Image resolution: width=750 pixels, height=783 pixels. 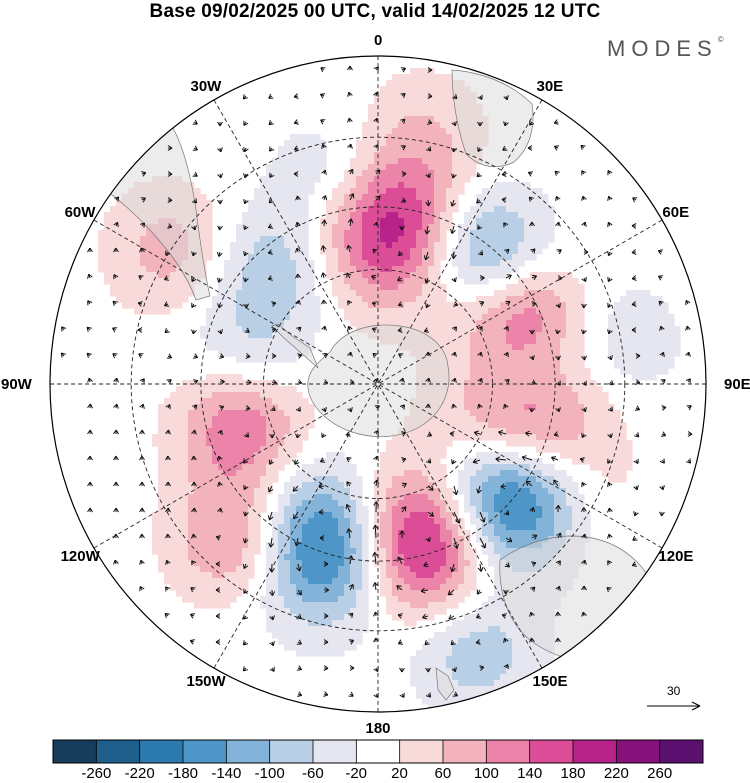 What do you see at coordinates (96, 773) in the screenshot?
I see `colorbar-tick-0: -260` at bounding box center [96, 773].